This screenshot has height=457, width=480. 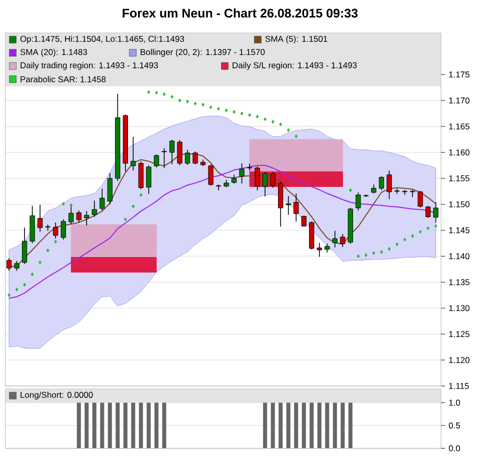 I want to click on y-tick-label: 1.140, so click(x=459, y=256).